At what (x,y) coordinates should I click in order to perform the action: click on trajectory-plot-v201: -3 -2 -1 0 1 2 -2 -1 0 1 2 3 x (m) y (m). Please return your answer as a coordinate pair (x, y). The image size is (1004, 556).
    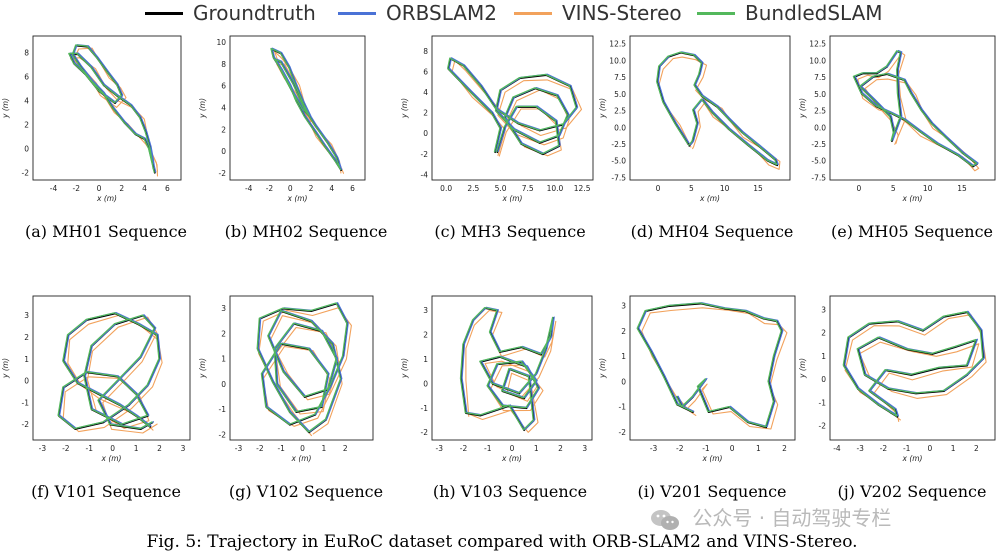
    Looking at the image, I should click on (697, 379).